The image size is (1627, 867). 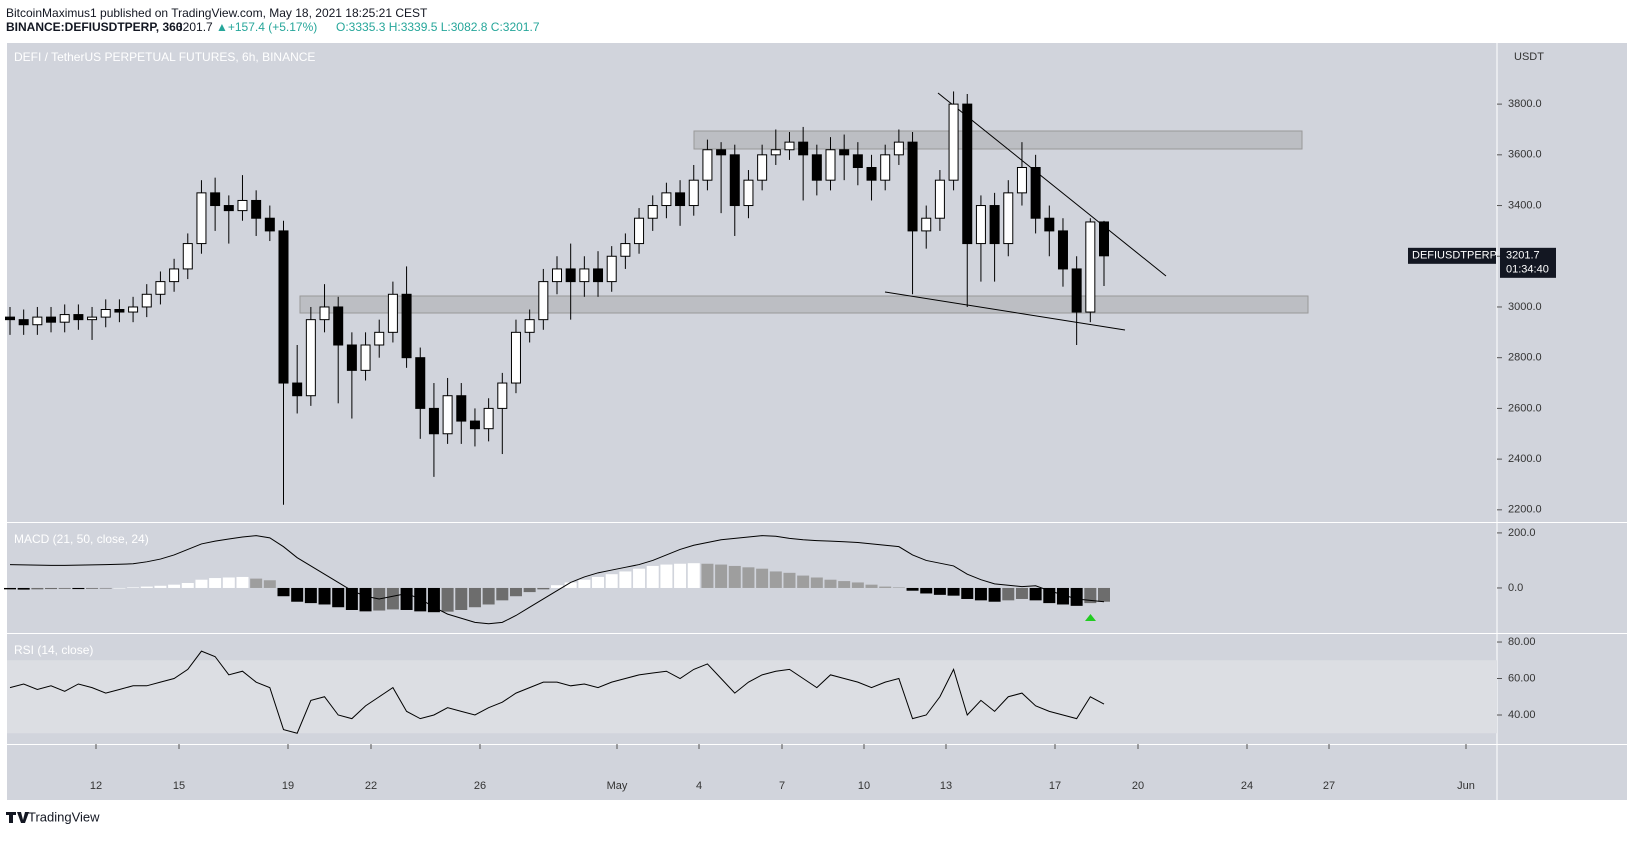 I want to click on y-tick-label: 80.00, so click(x=1522, y=642).